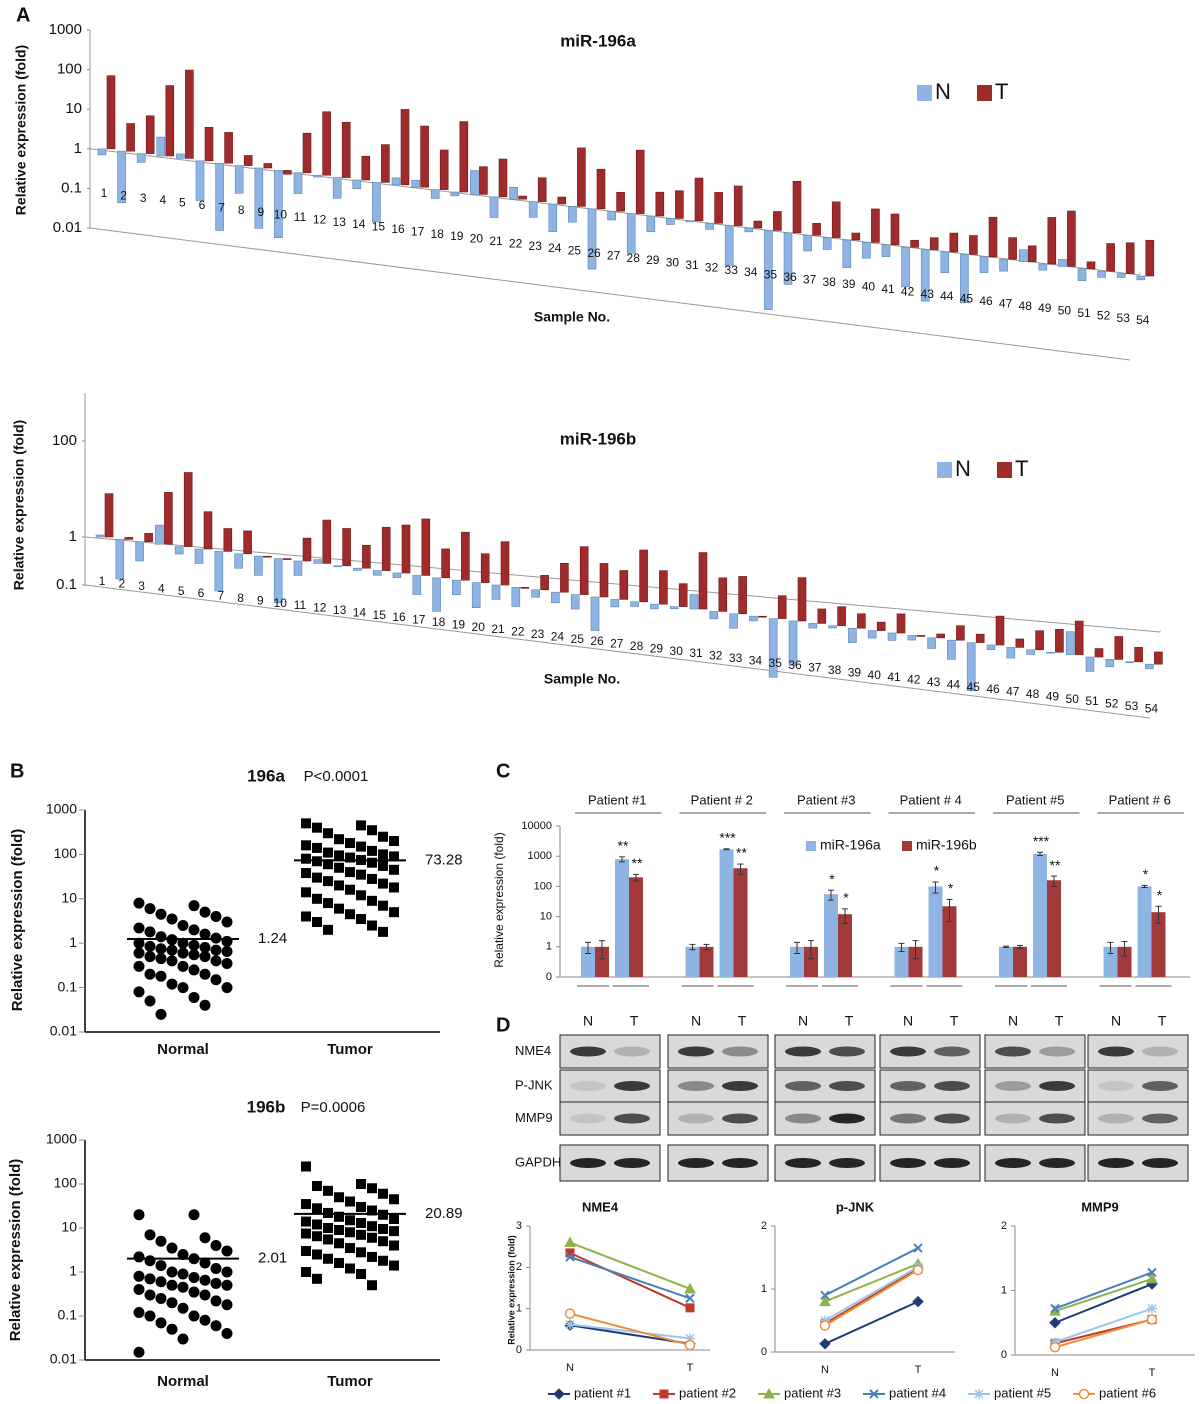  What do you see at coordinates (600, 1206) in the screenshot?
I see `chart-title: NME4` at bounding box center [600, 1206].